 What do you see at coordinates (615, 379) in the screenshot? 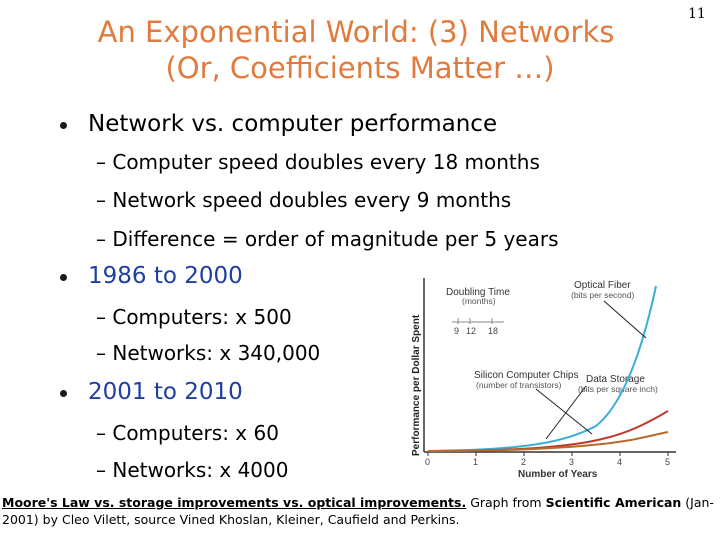
I see `data-storage-label: Data Storage` at bounding box center [615, 379].